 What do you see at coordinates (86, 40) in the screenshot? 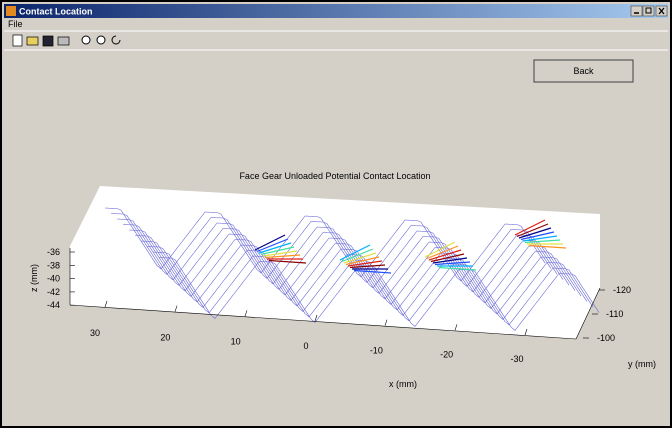
I see `zoom-in-icon` at bounding box center [86, 40].